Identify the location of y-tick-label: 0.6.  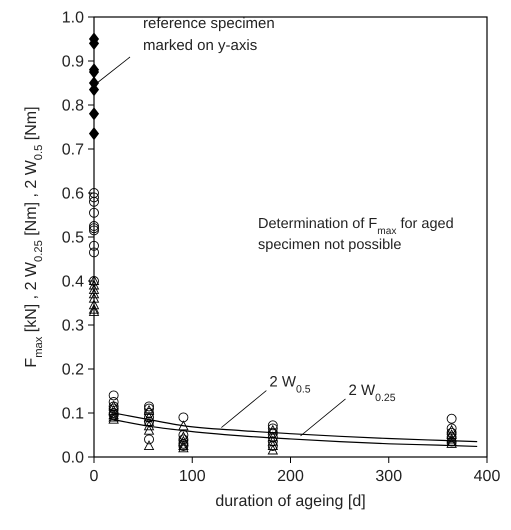
(73, 194).